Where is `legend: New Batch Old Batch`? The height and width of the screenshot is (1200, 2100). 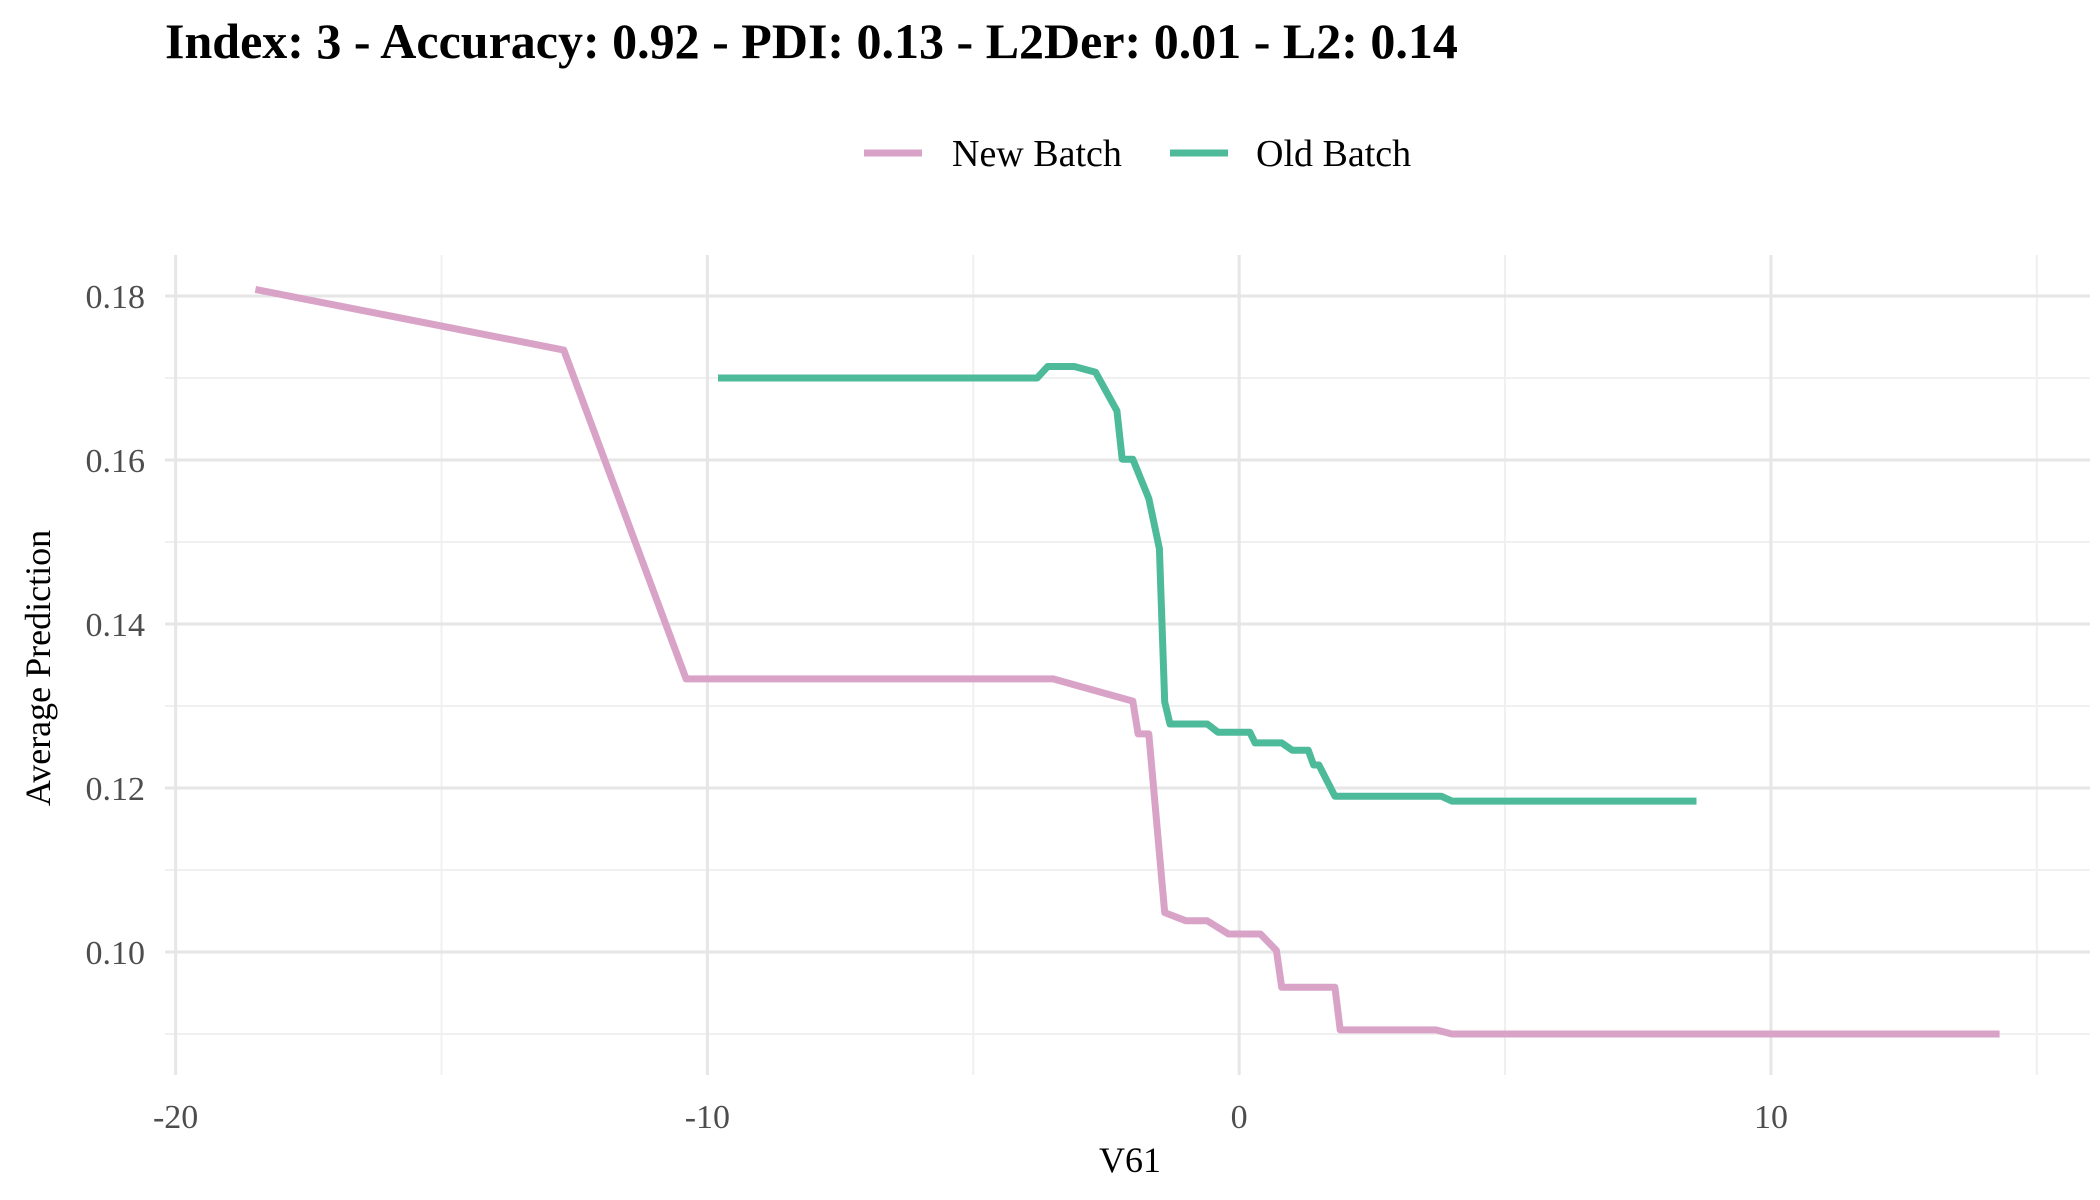
legend: New Batch Old Batch is located at coordinates (1137, 154).